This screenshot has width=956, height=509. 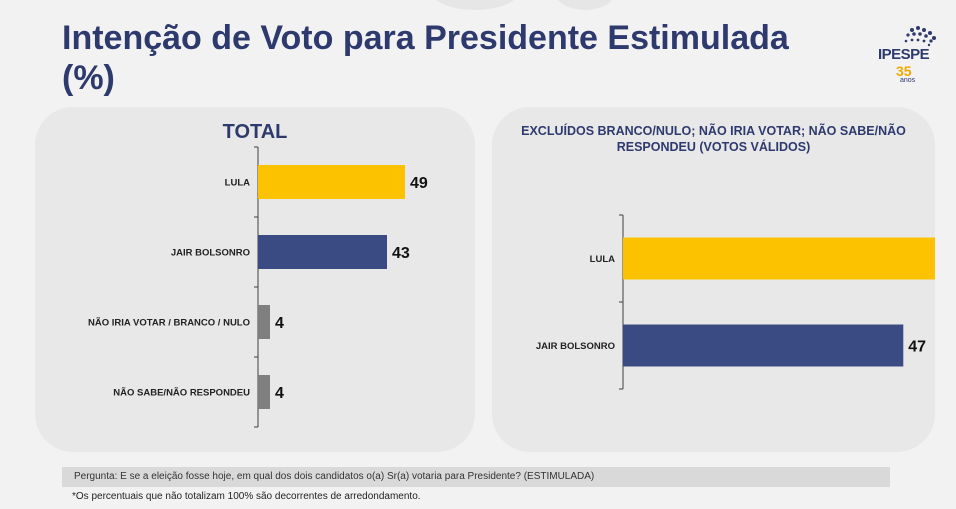 I want to click on category-label: NÃO SABE/NÃO RESPONDEU, so click(x=181, y=393).